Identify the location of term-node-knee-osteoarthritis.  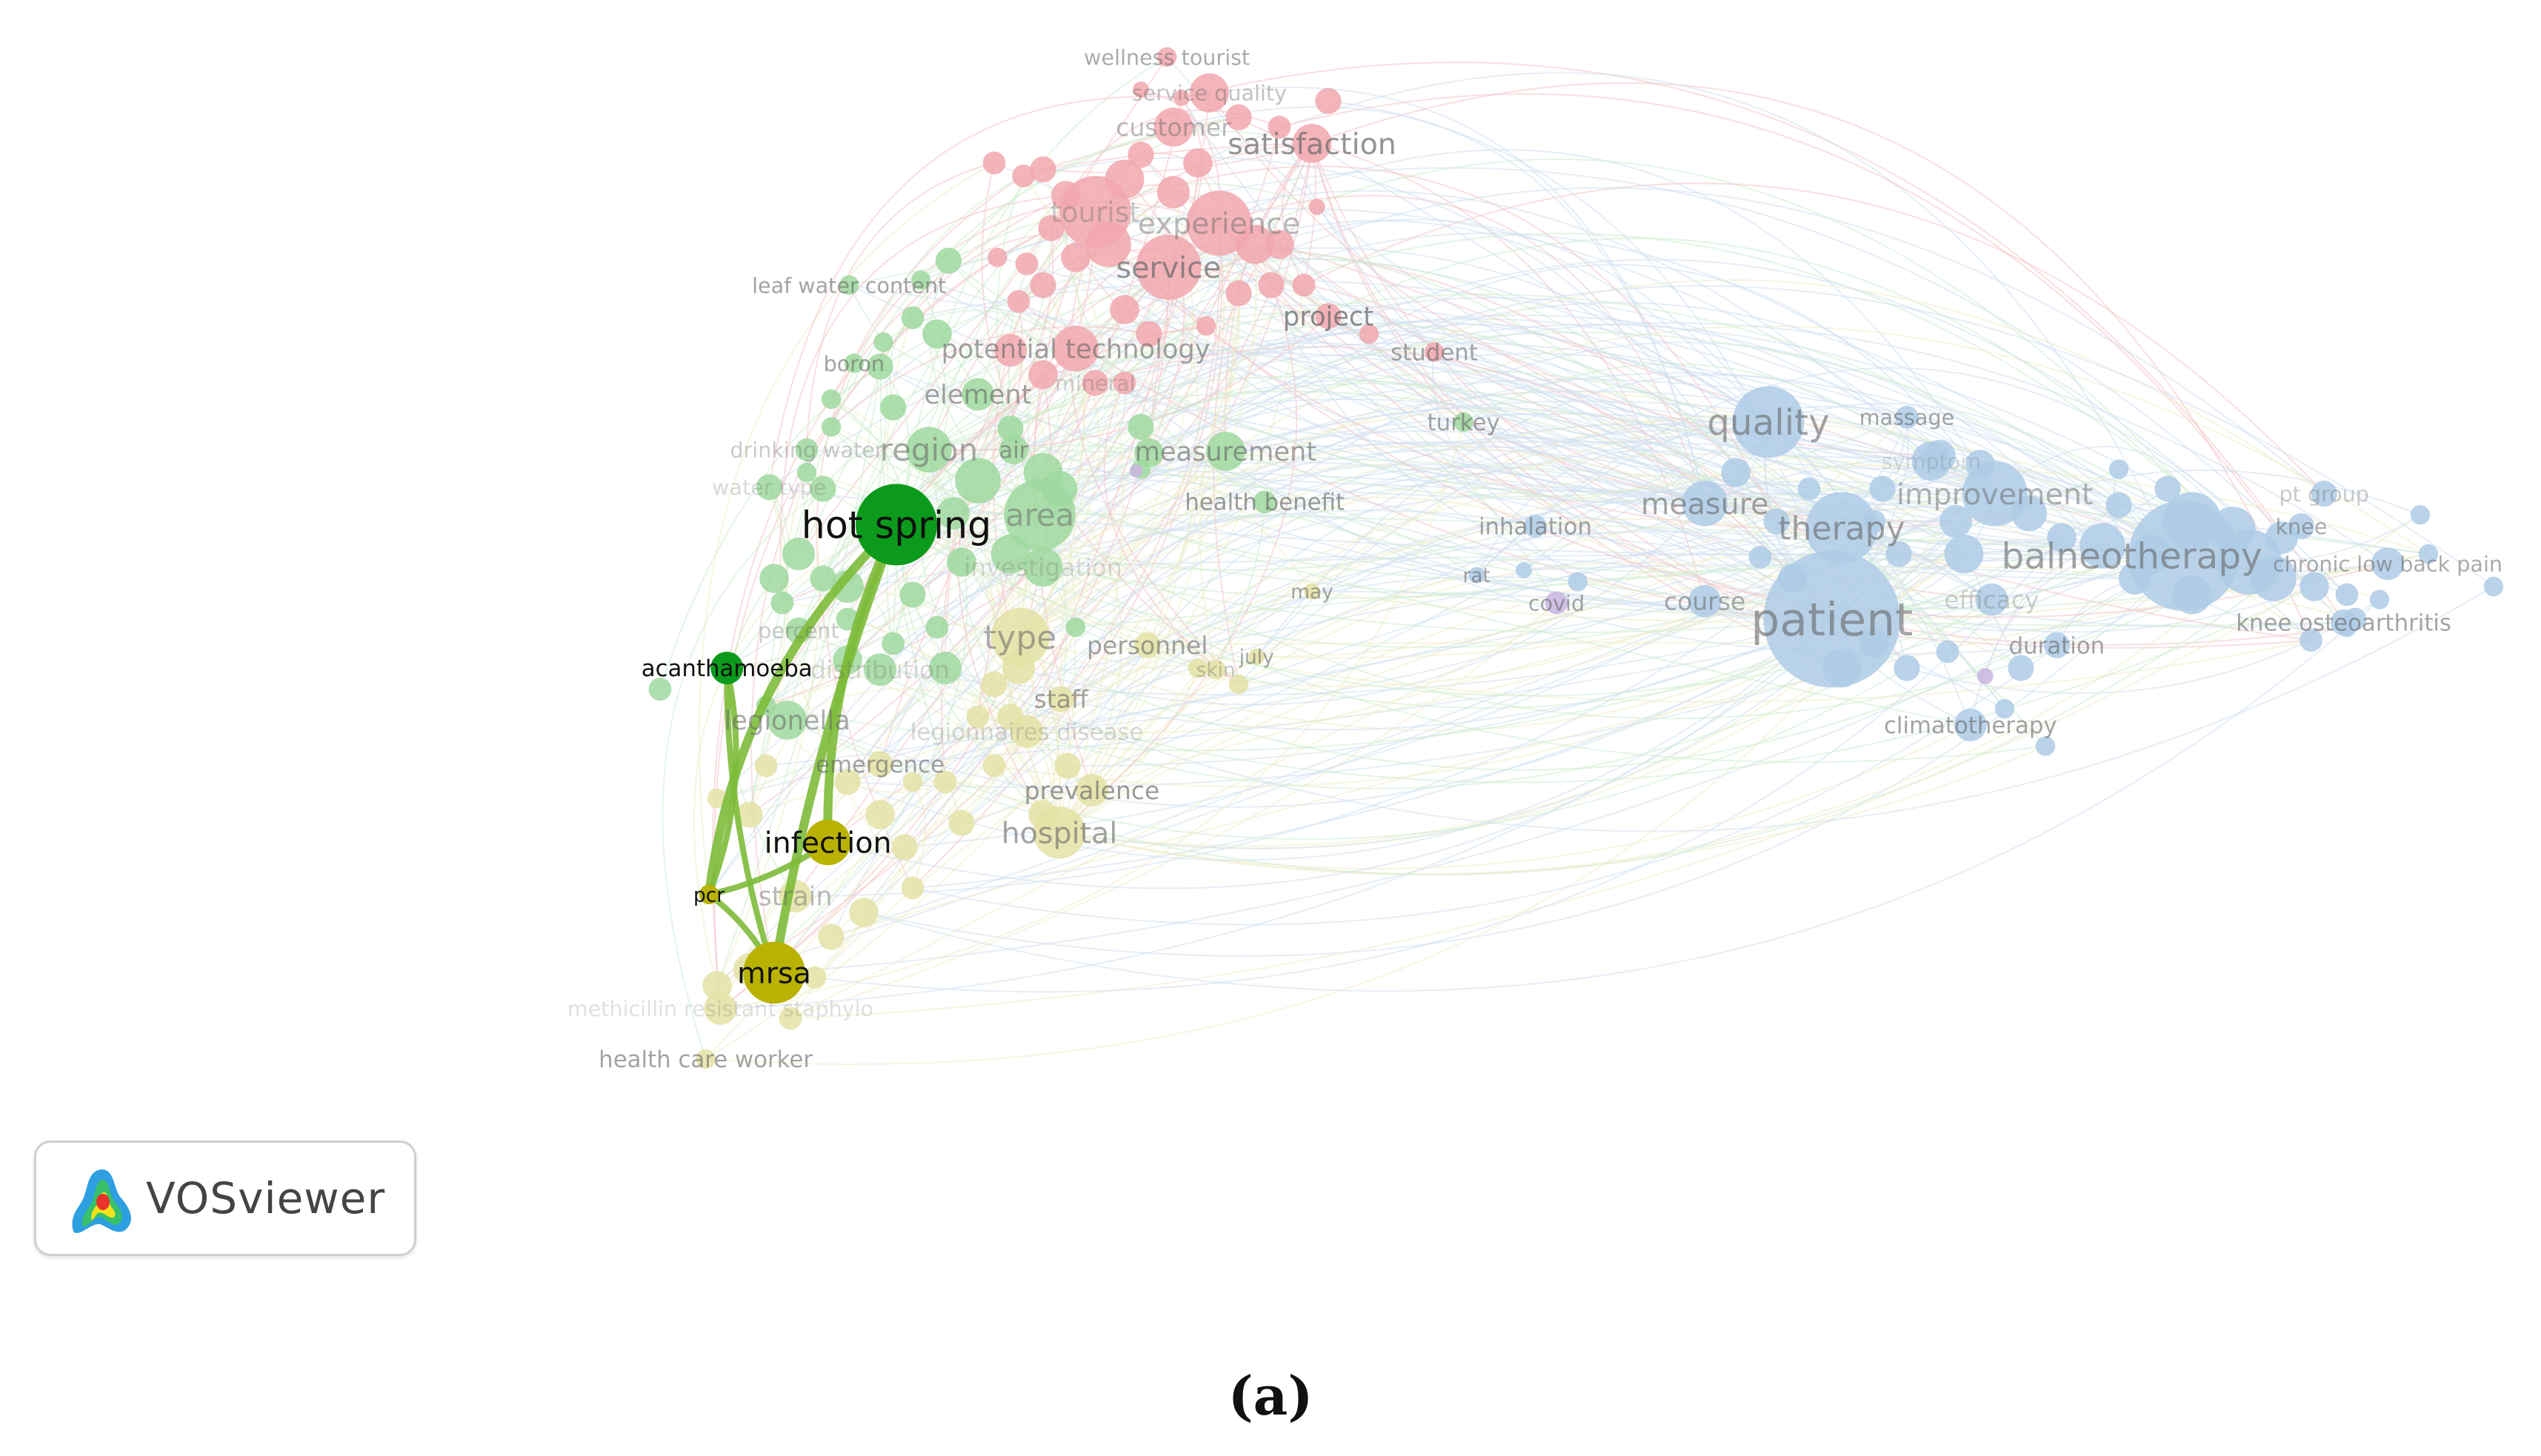
(2344, 622).